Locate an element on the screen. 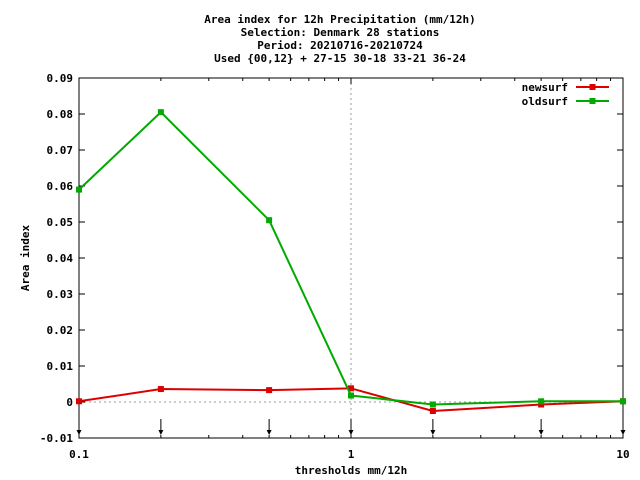  threshold-markers is located at coordinates (351, 427).